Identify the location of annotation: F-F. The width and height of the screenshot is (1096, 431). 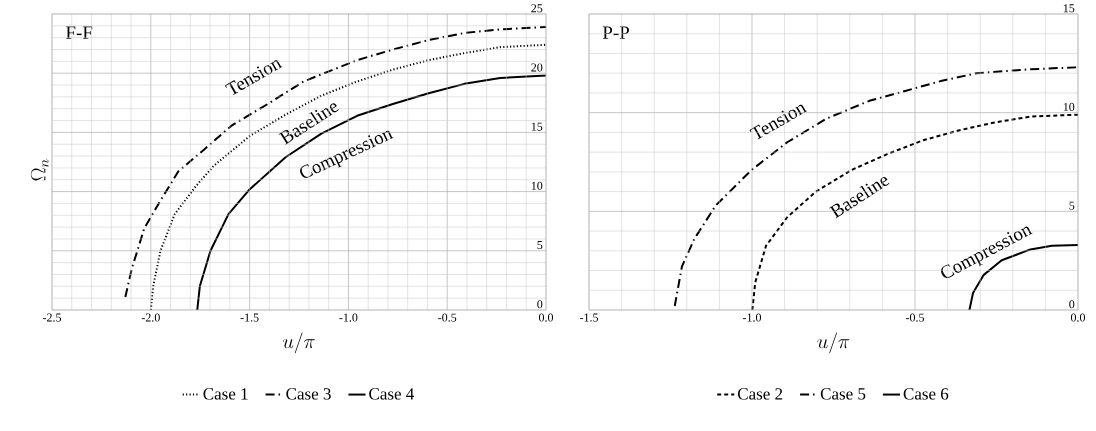
(79, 32).